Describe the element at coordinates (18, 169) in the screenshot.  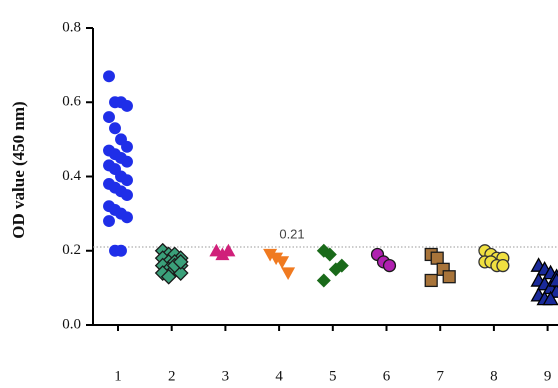
I see `y-axis-label: OD value (450 nm)` at that location.